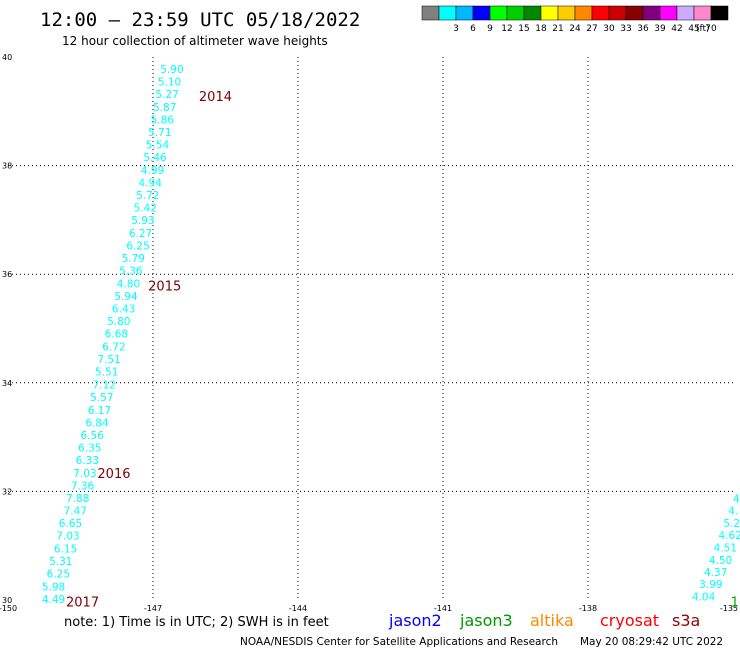  Describe the element at coordinates (703, 29) in the screenshot. I see `colorbar-unit: (ft)` at that location.